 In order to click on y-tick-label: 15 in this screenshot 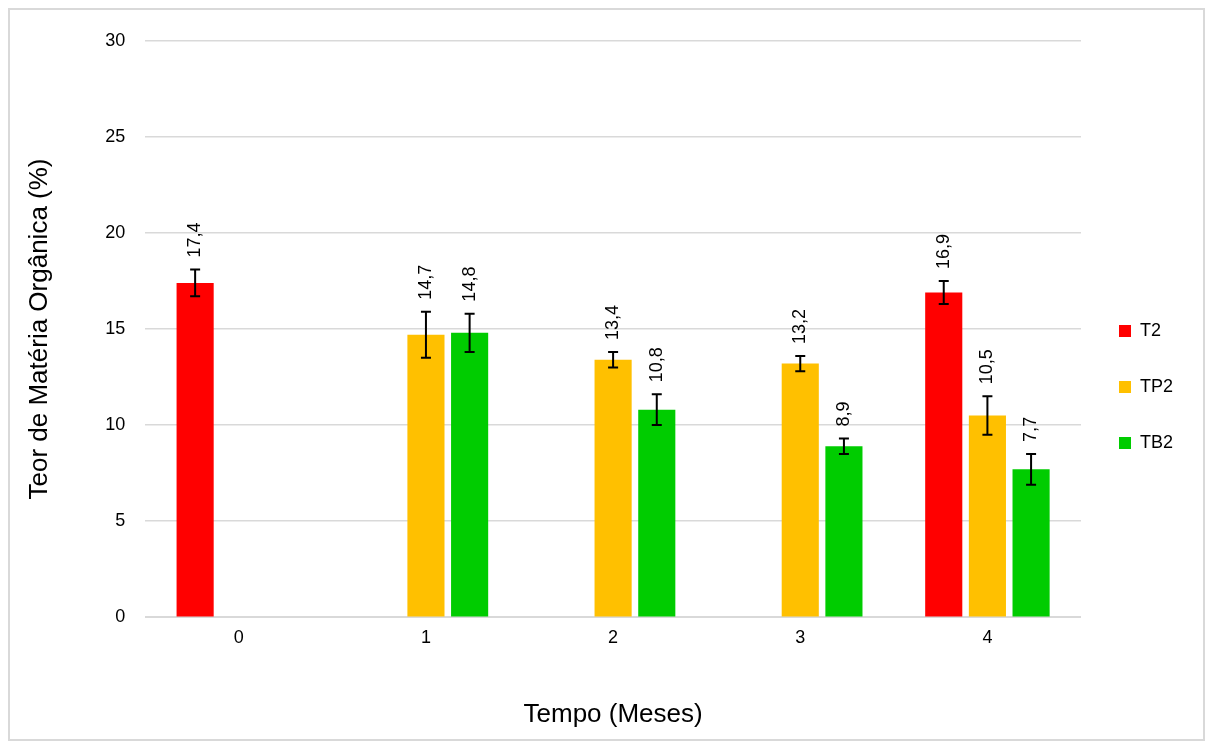, I will do `click(115, 327)`.